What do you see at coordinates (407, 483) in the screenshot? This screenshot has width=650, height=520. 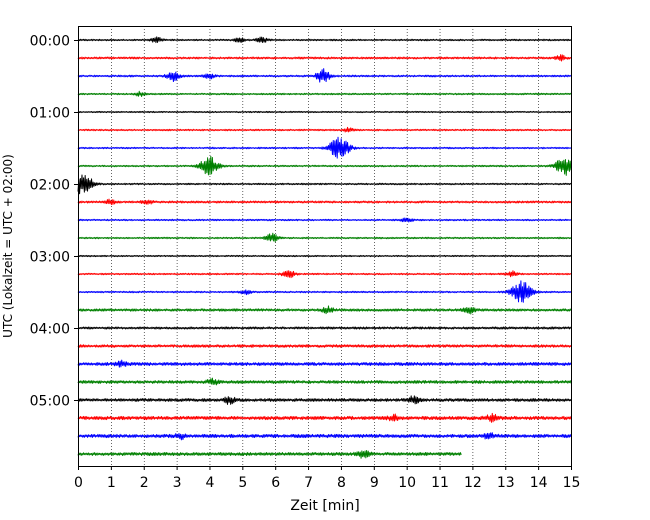 I see `x-tick-label: 10` at bounding box center [407, 483].